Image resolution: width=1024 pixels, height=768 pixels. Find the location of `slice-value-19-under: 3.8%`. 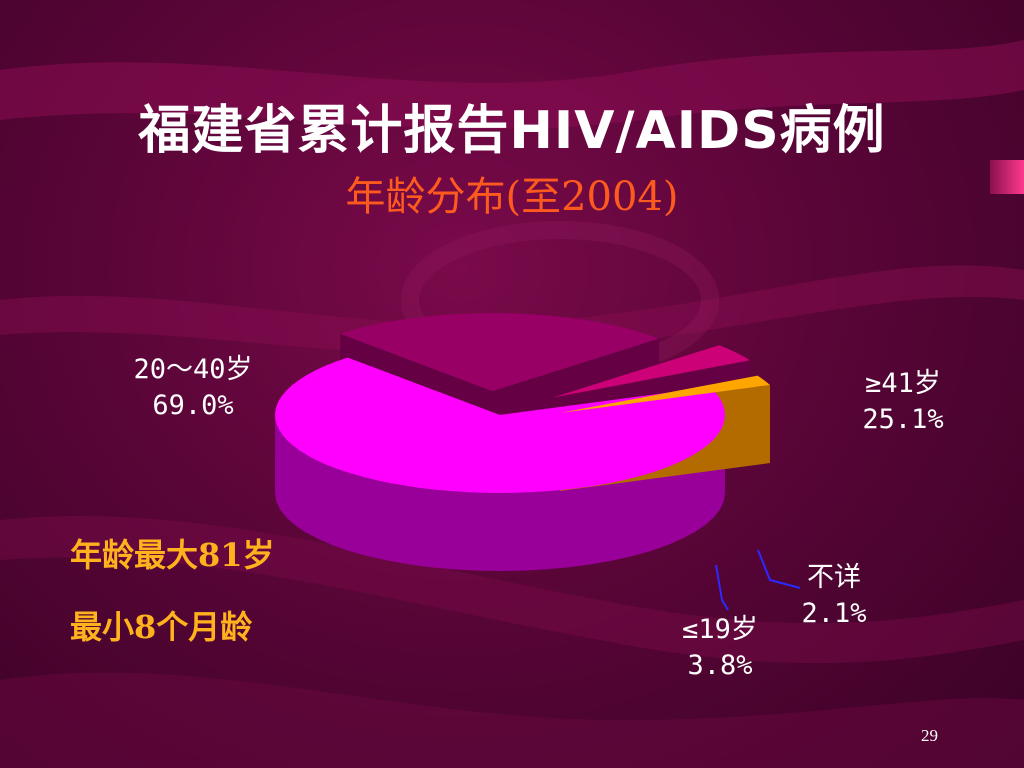

slice-value-19-under: 3.8% is located at coordinates (720, 665).